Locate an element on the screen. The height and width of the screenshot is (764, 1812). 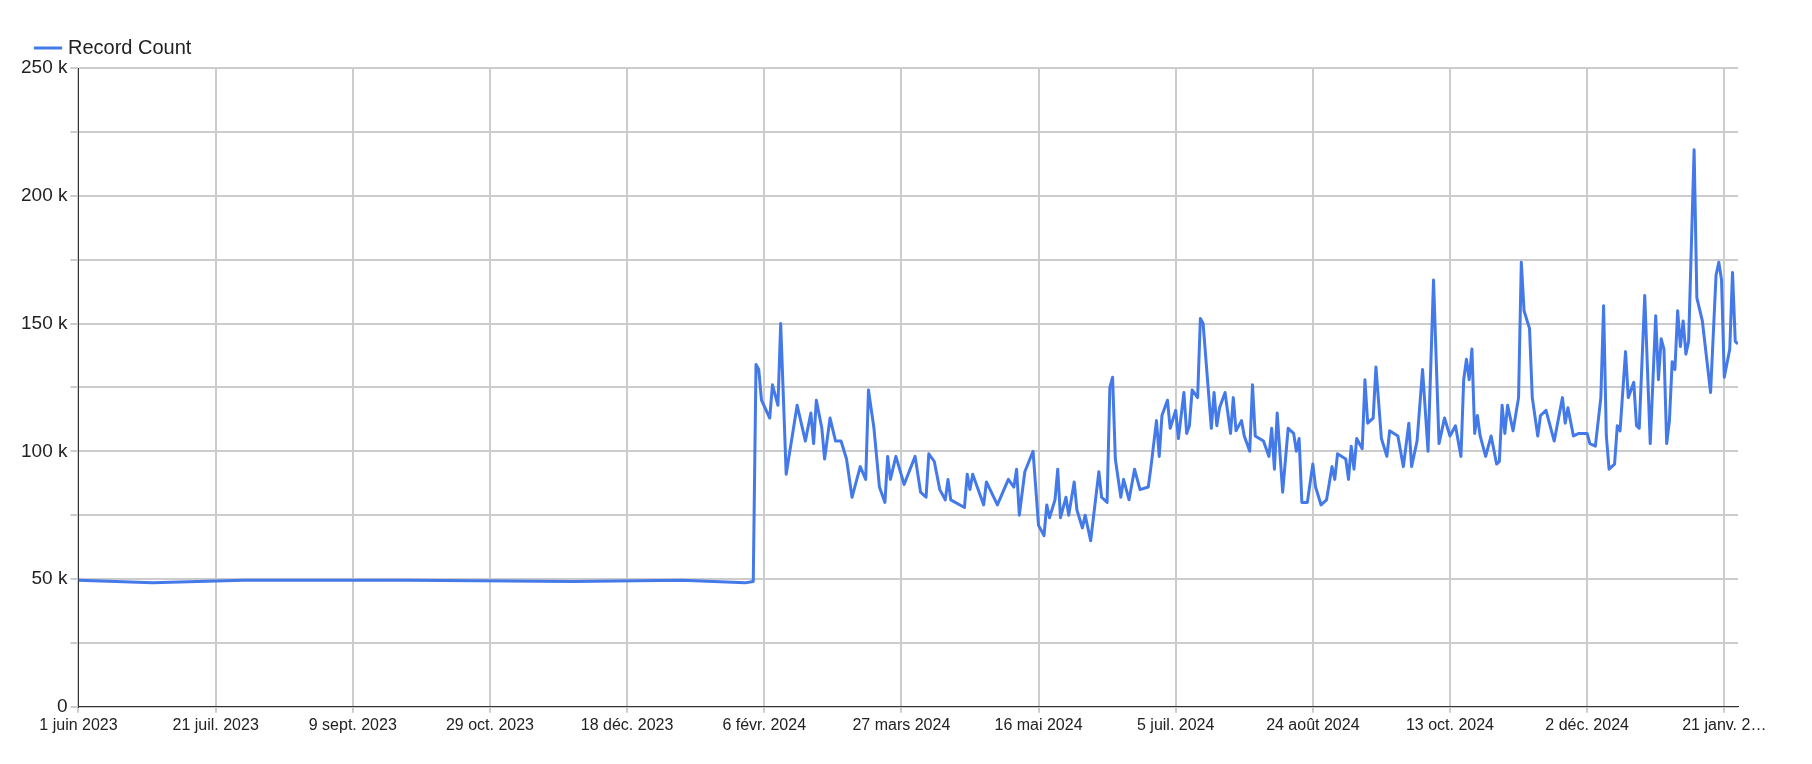
y-tick-label: 50 k is located at coordinates (49, 578).